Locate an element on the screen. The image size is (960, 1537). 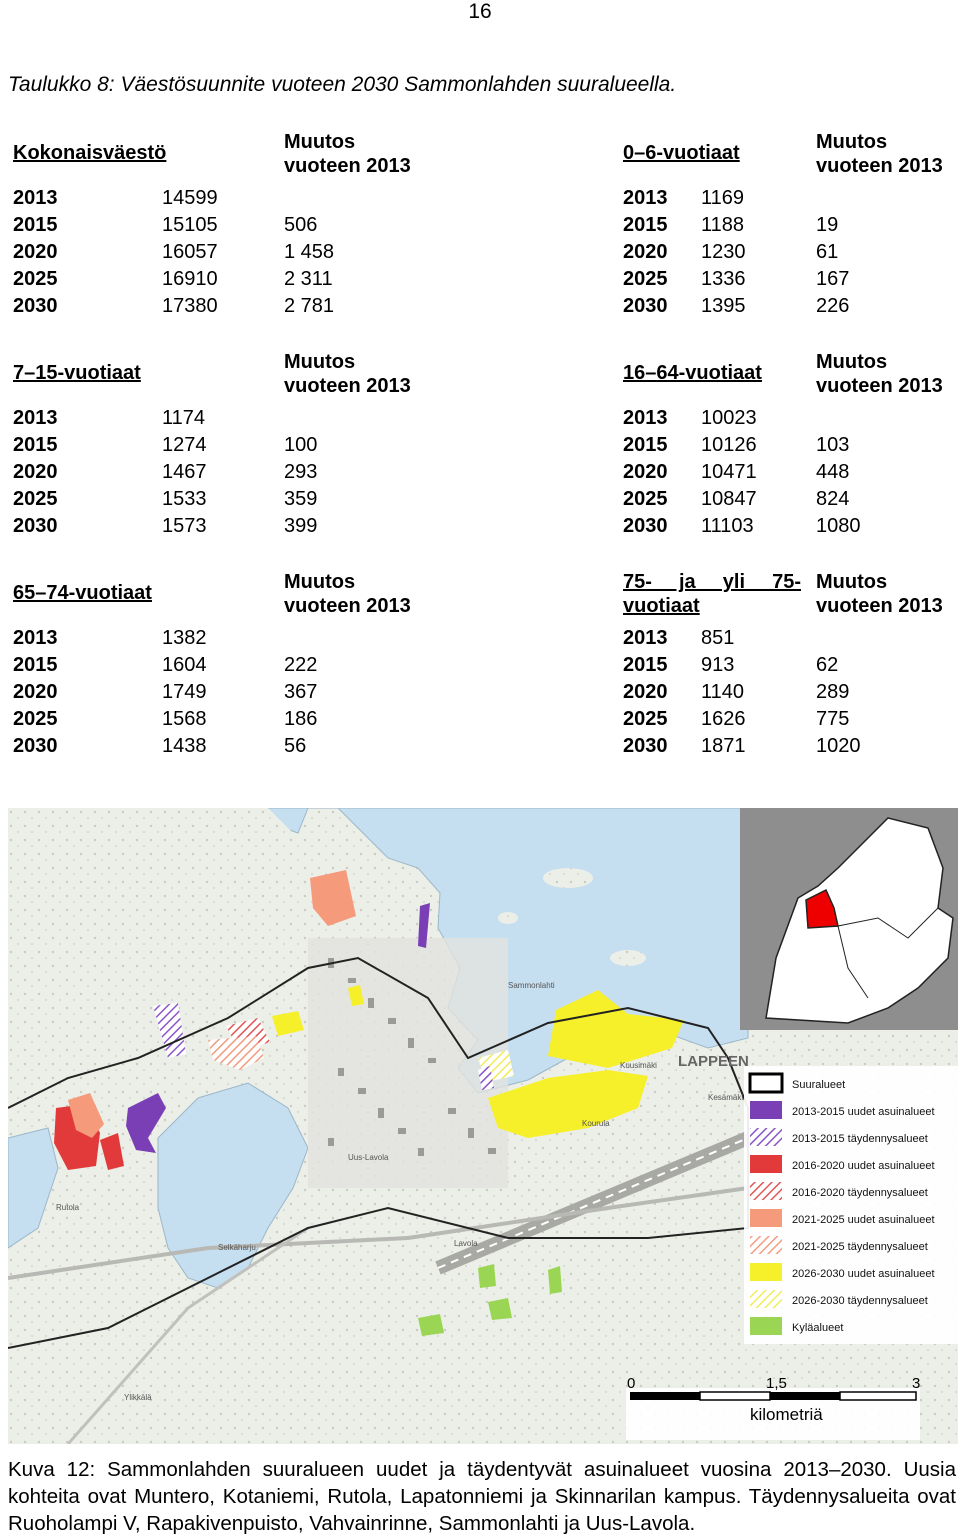
urban-area is located at coordinates (408, 1063).